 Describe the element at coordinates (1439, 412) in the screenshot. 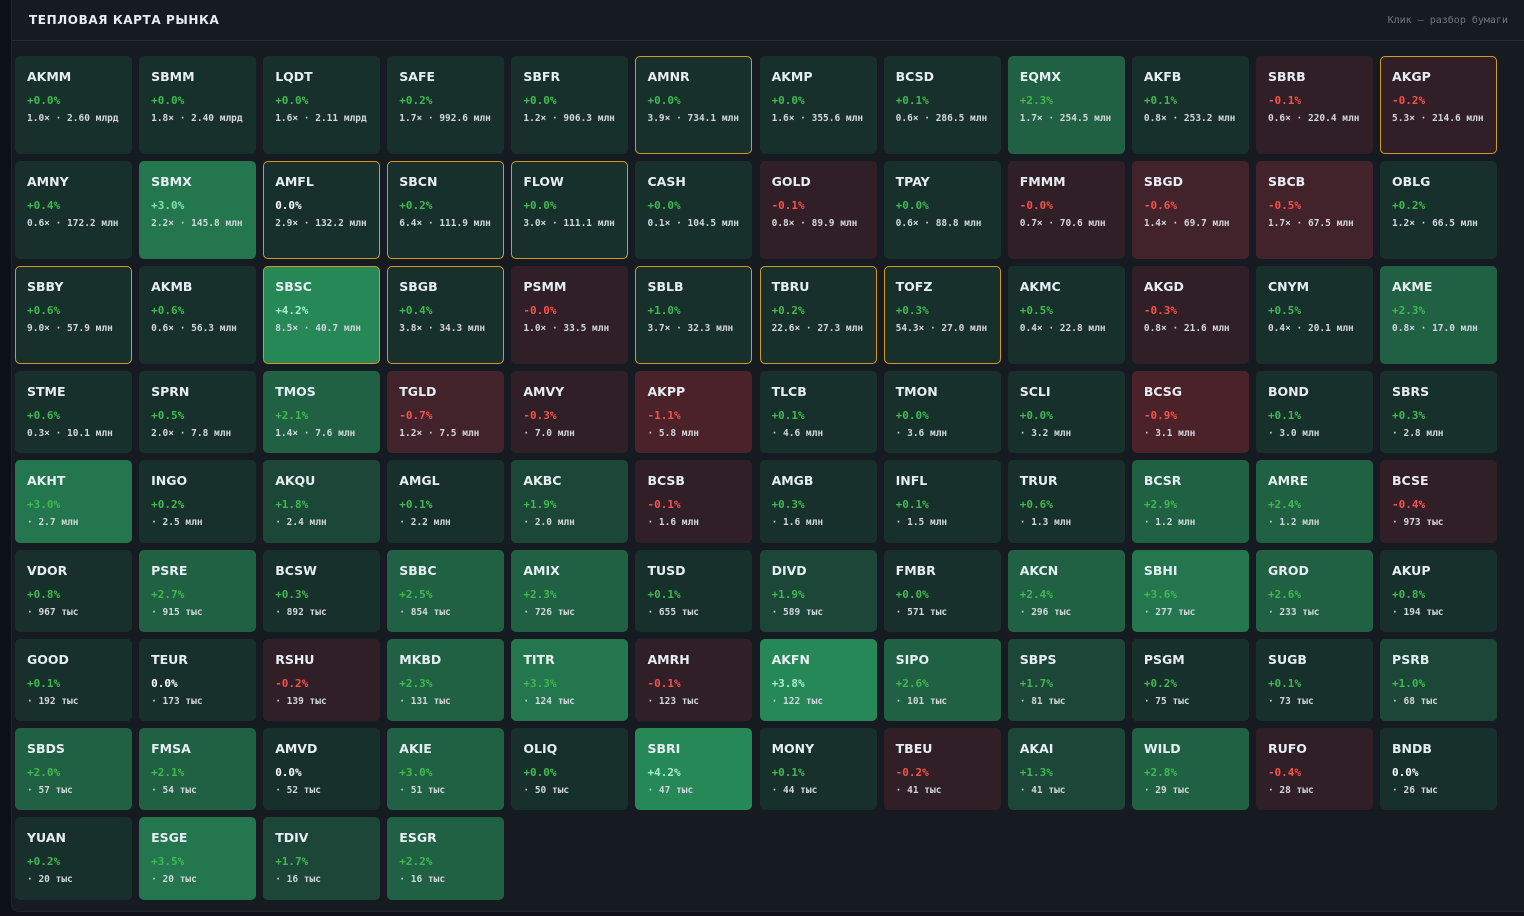

I see `heatmap-tile-sbrs: SBRS +0.3% · 2.8 млн` at that location.